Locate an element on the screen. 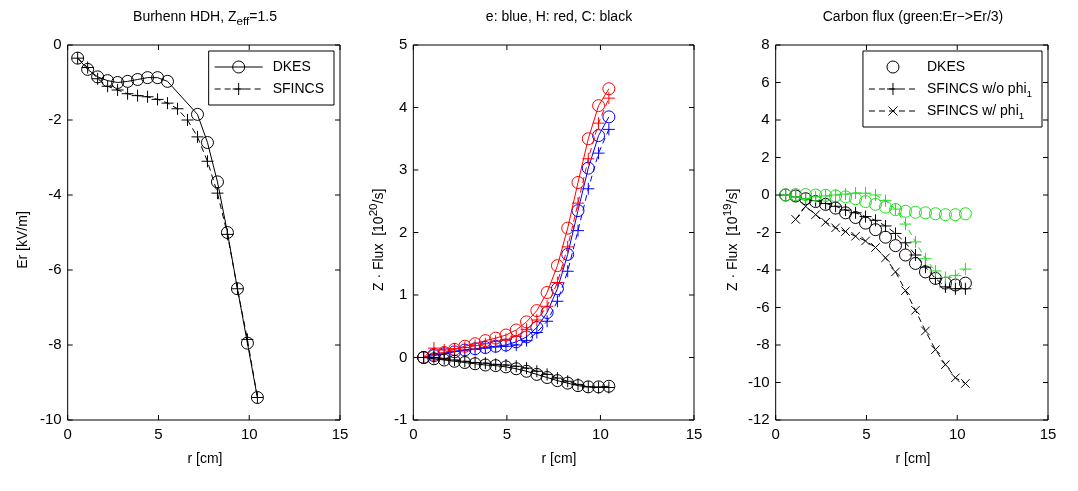  legend-label: SFINCS is located at coordinates (298, 87).